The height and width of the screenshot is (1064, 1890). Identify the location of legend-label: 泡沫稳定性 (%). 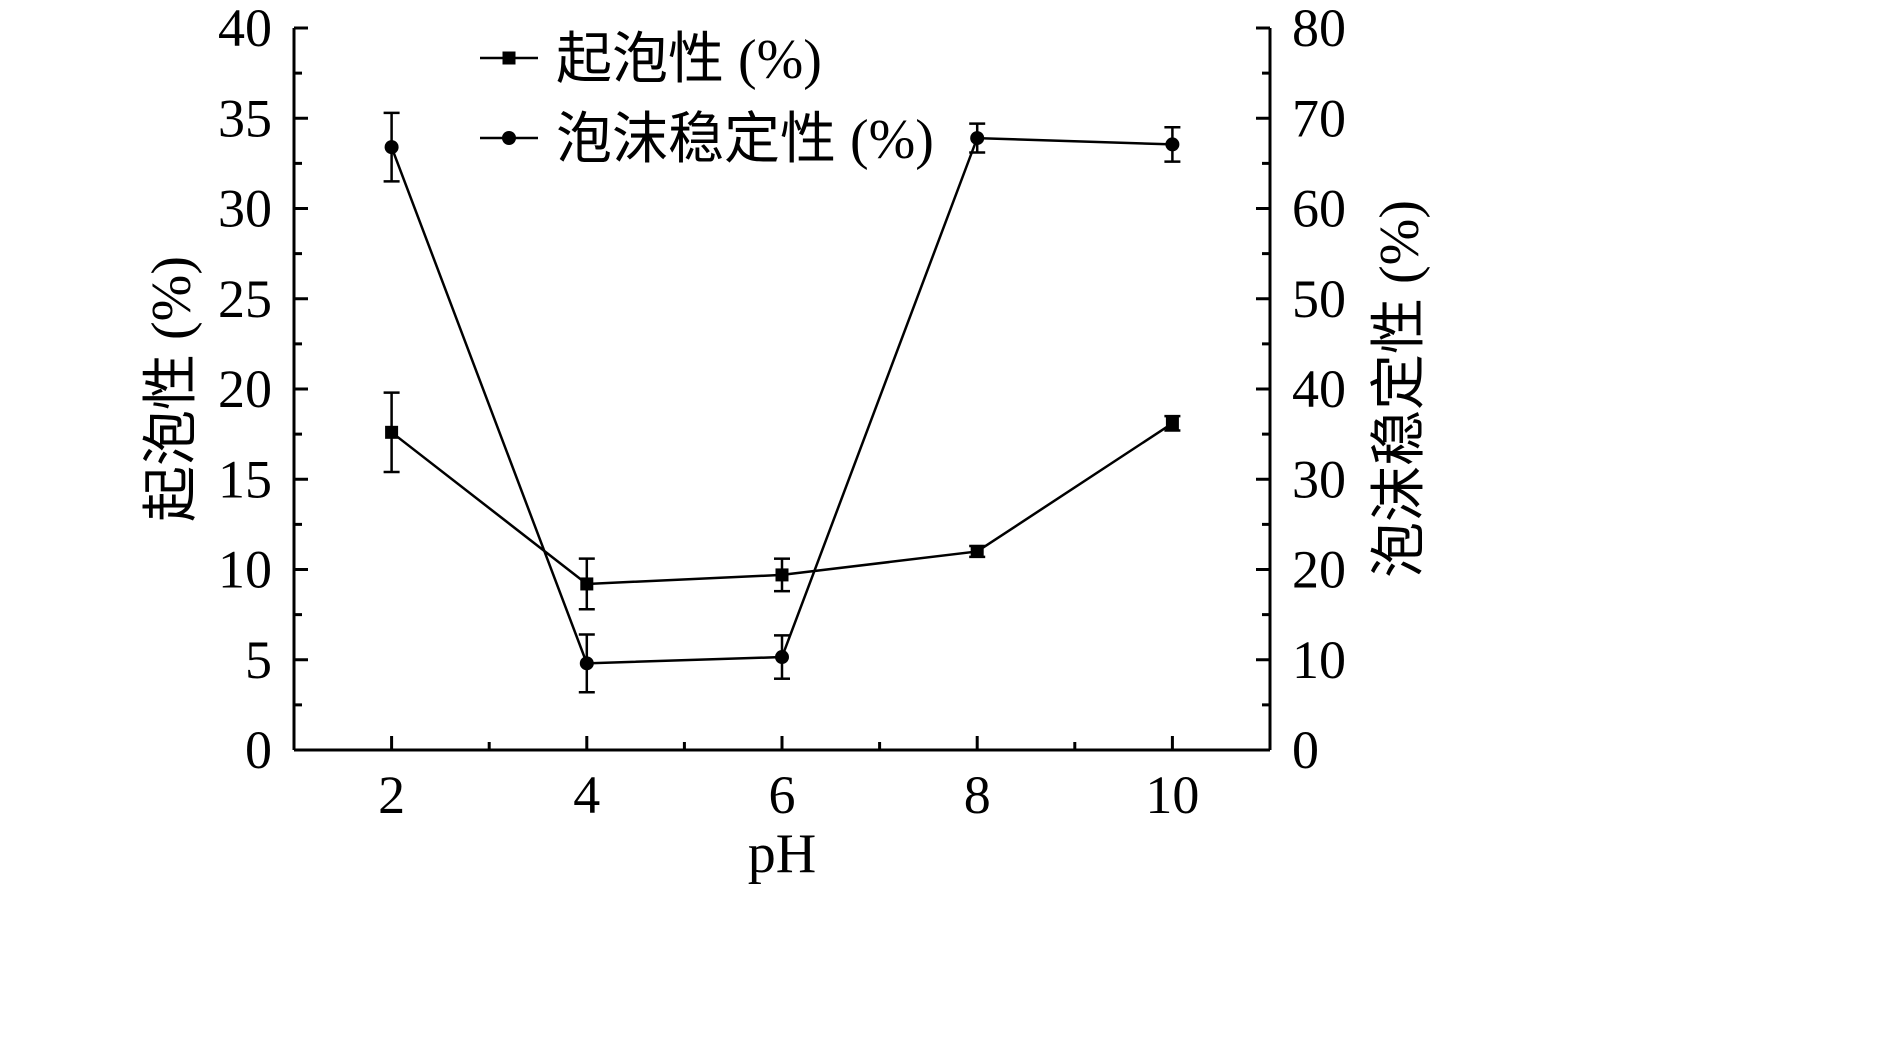
(745, 140).